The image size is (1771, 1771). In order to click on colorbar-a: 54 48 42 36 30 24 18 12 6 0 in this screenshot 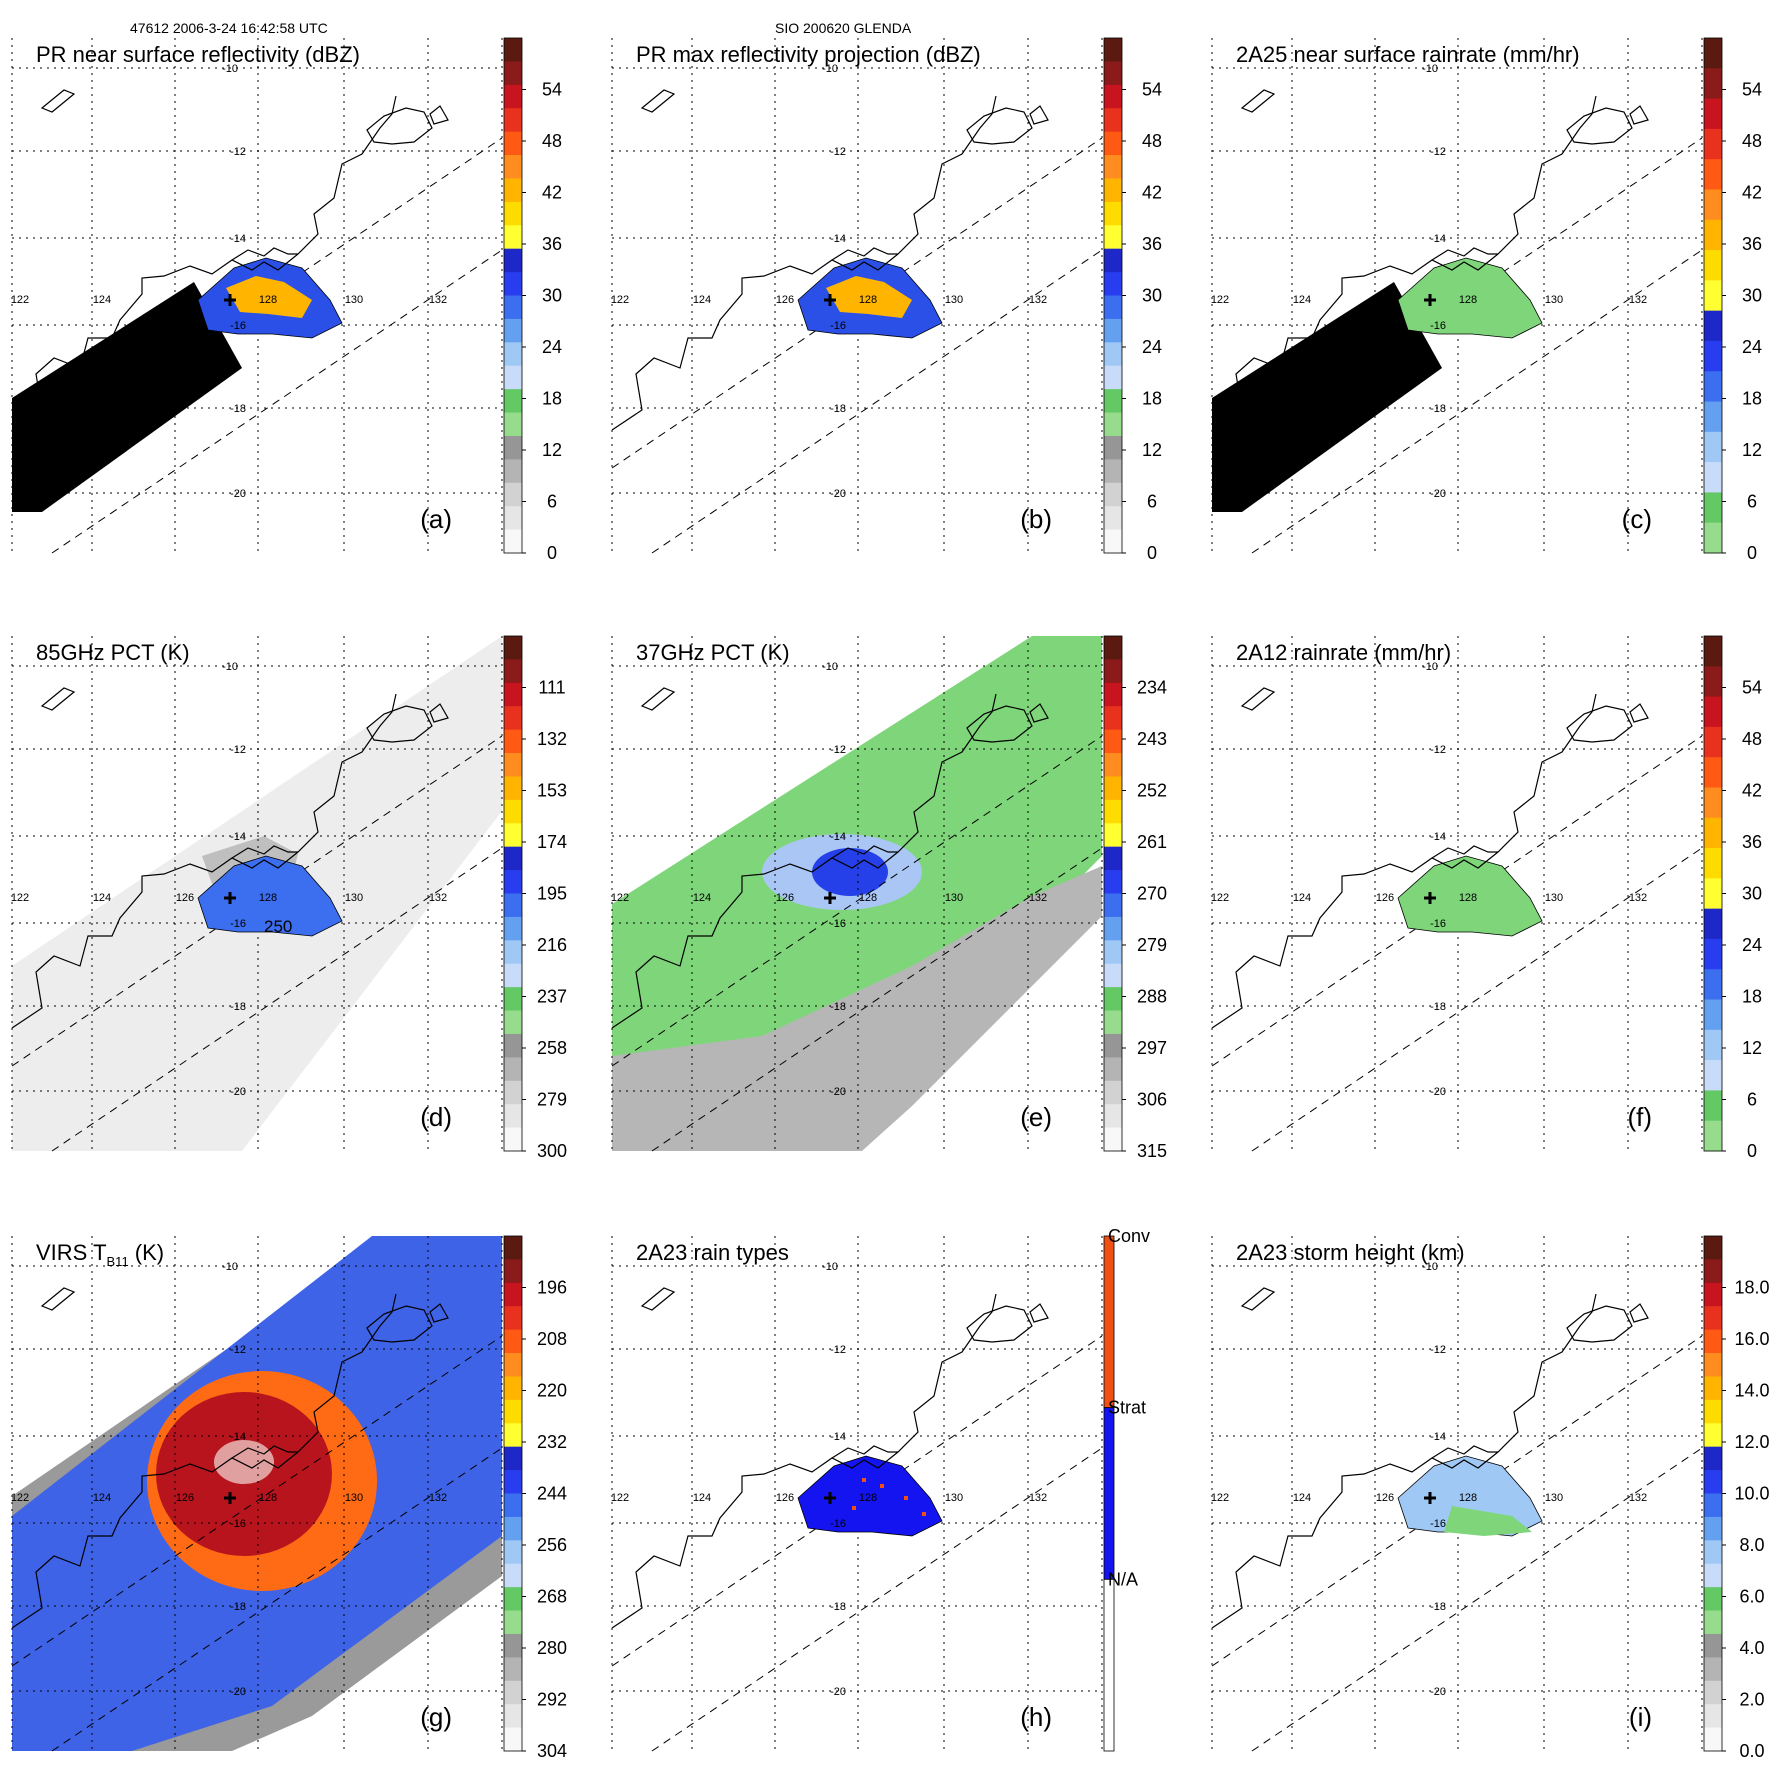, I will do `click(532, 300)`.